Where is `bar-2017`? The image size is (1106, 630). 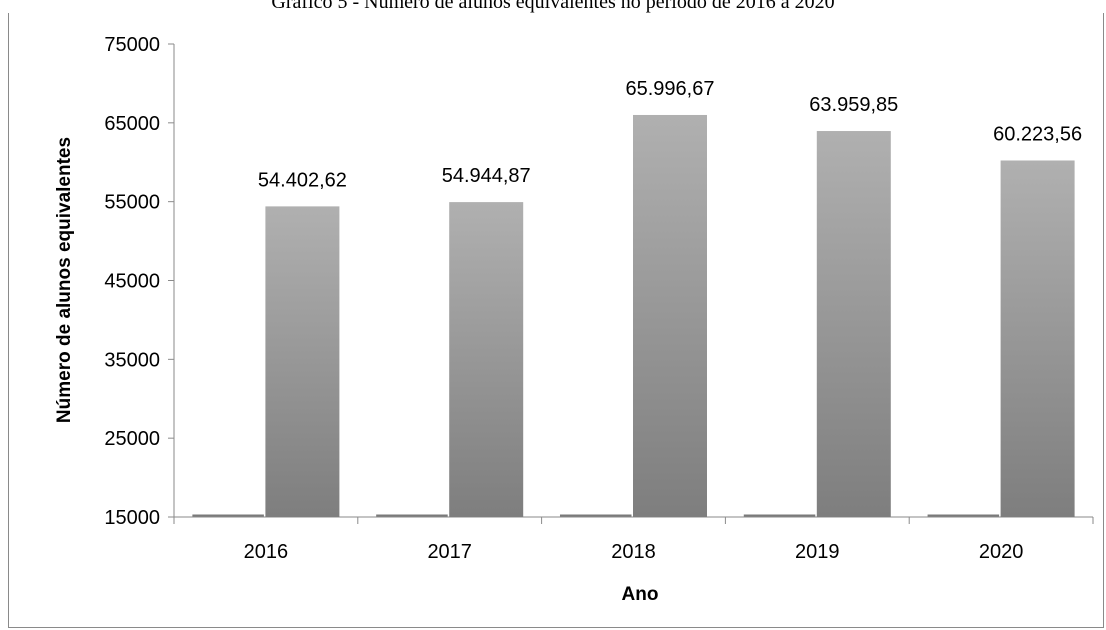 bar-2017 is located at coordinates (486, 360).